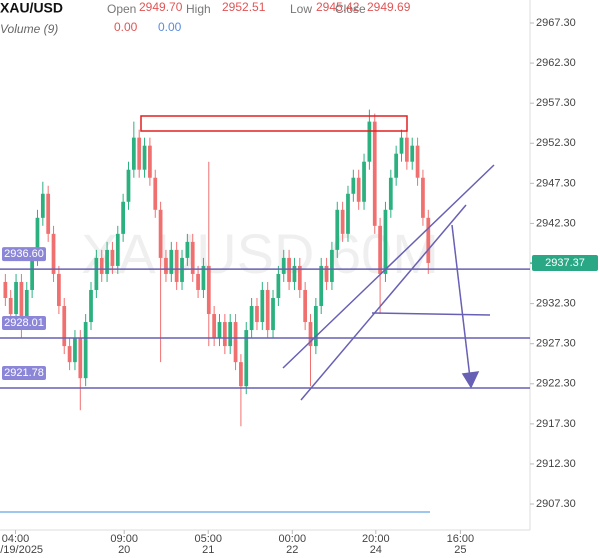  I want to click on ohlc-value: 2949.69, so click(389, 7).